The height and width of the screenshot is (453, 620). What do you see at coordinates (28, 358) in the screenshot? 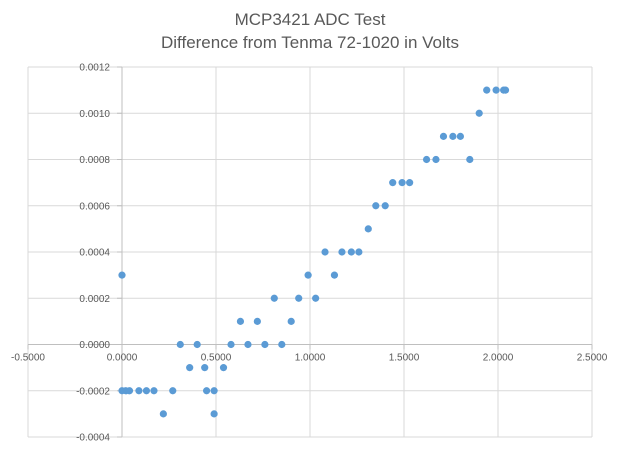
I see `x-tick-label: -0.5000` at bounding box center [28, 358].